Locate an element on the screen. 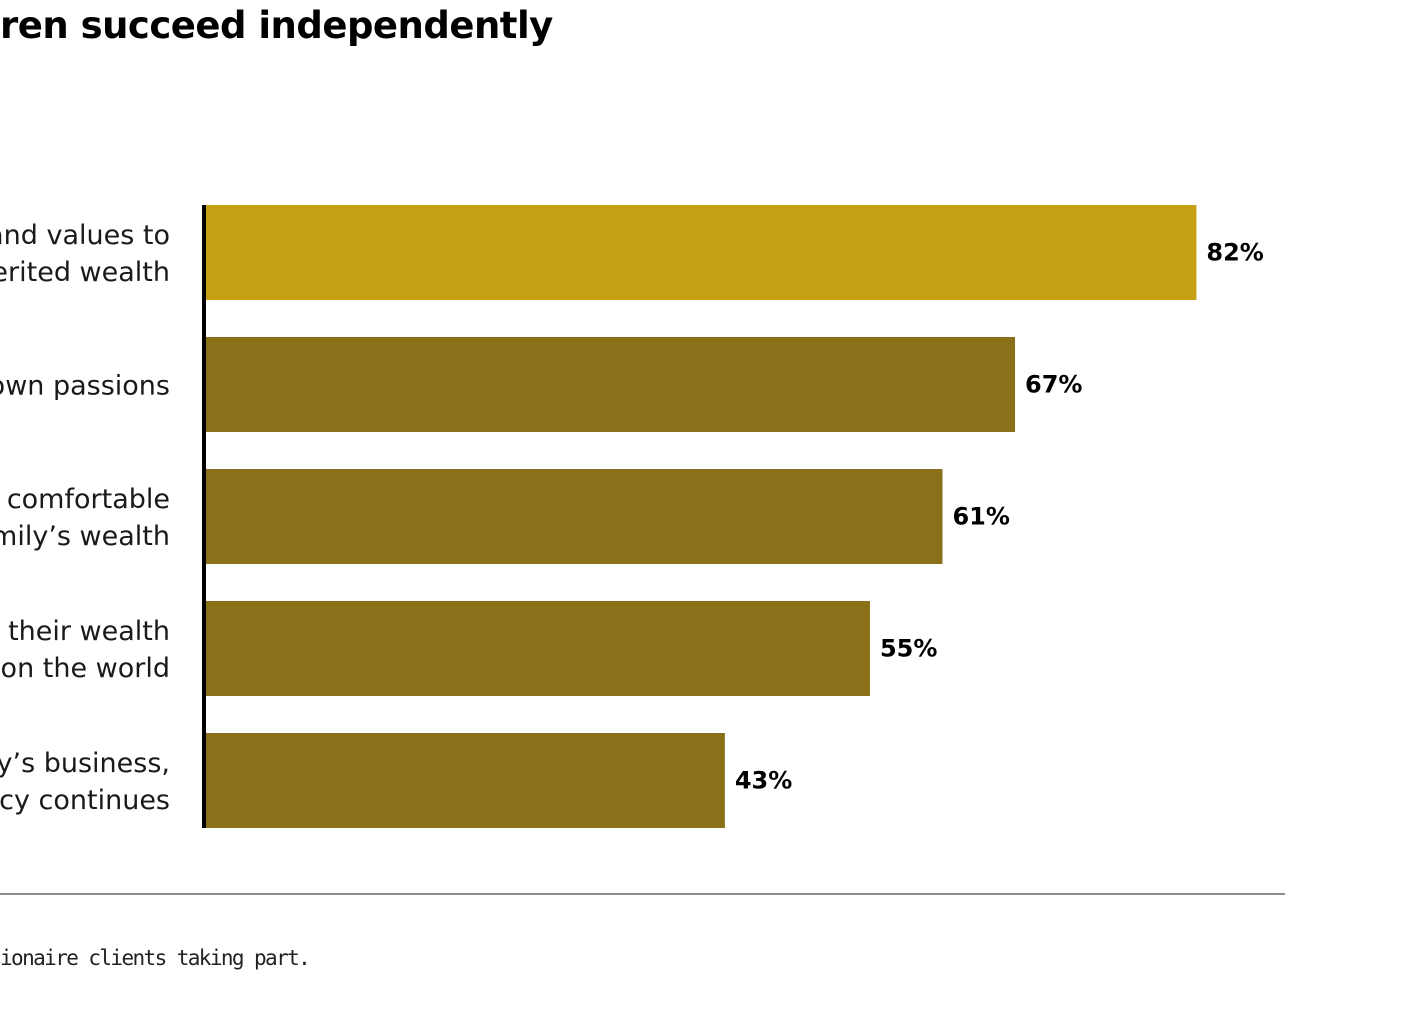  category-label-4-0: ily’s business, is located at coordinates (85, 763).